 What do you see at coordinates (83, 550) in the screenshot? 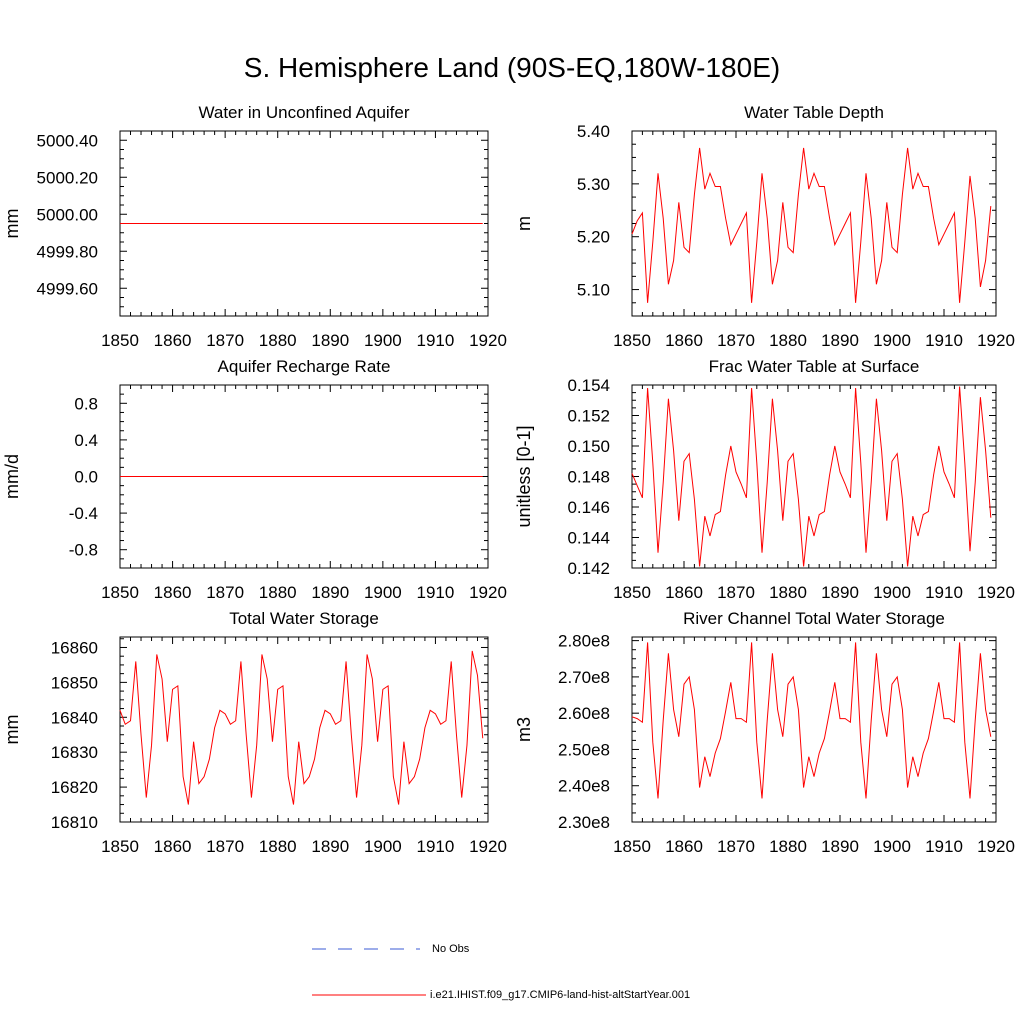
I see `y-tick-label: -0.8` at bounding box center [83, 550].